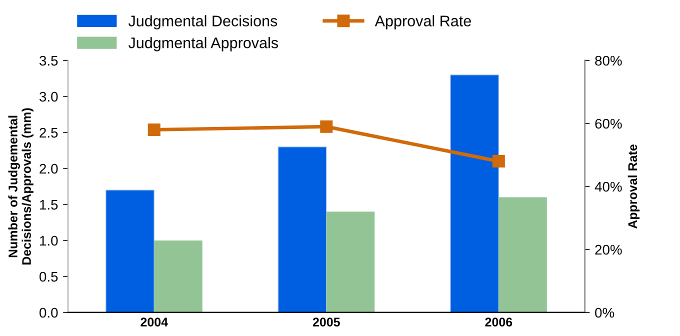 Image resolution: width=680 pixels, height=336 pixels. Describe the element at coordinates (49, 277) in the screenshot. I see `y-tick-label: 0.5` at that location.